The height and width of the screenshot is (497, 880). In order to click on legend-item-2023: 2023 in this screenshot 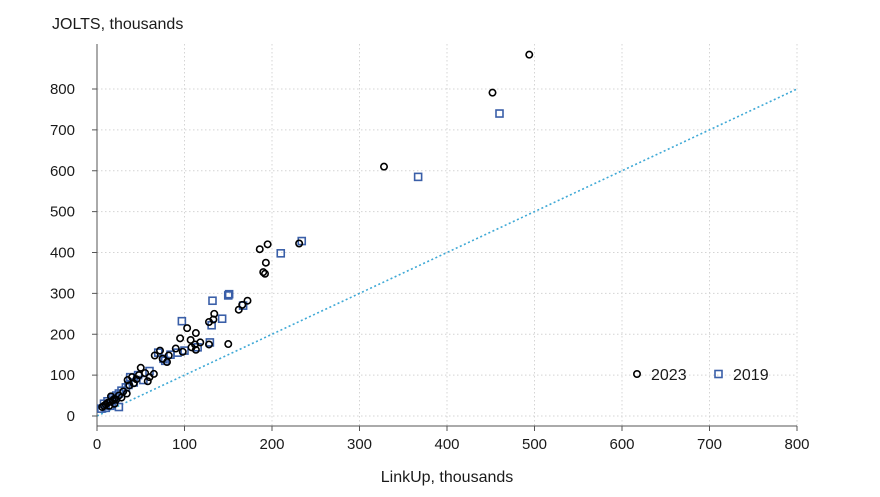, I will do `click(659, 375)`.